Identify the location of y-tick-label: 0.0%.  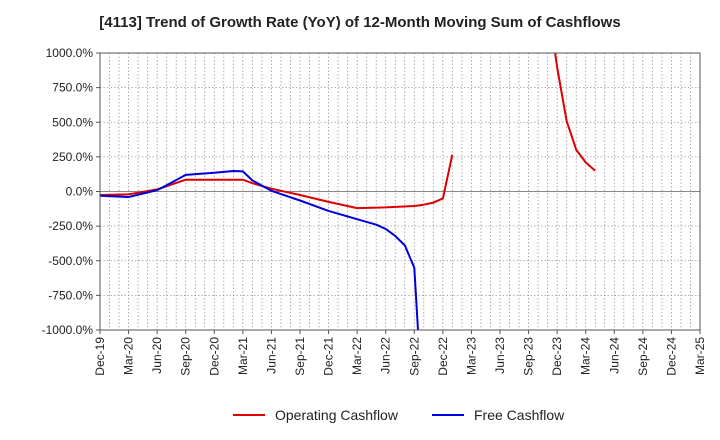
(80, 192).